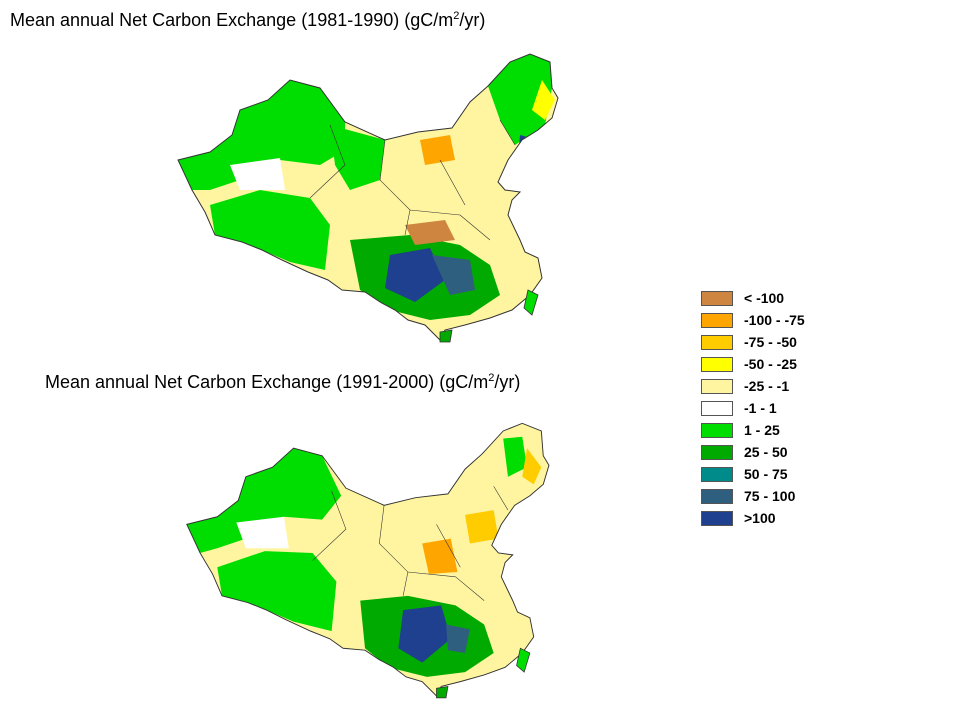 This screenshot has width=960, height=720. I want to click on legend-item: 1 - 25, so click(773, 431).